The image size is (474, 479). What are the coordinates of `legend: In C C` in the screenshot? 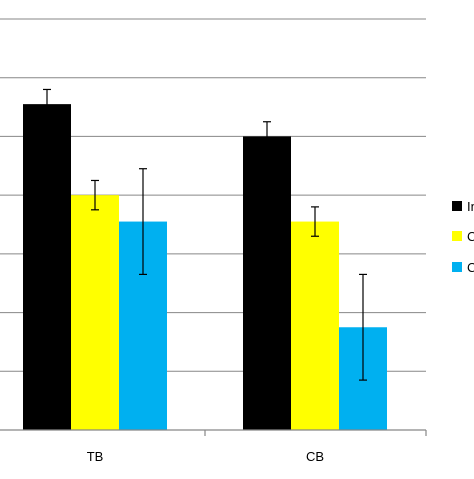 It's located at (463, 237).